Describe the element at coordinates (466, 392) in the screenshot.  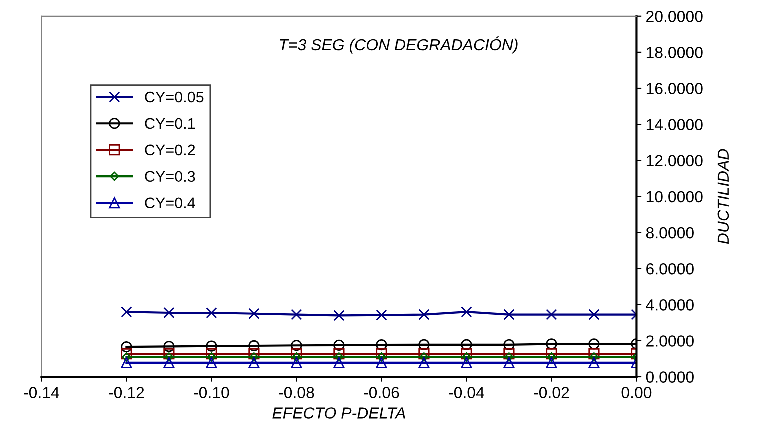
I see `x-tick-label: -0.04` at that location.